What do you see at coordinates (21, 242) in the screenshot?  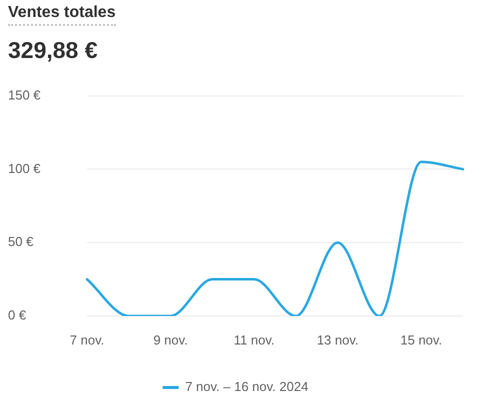 I see `y-tick-label: 50 €` at bounding box center [21, 242].